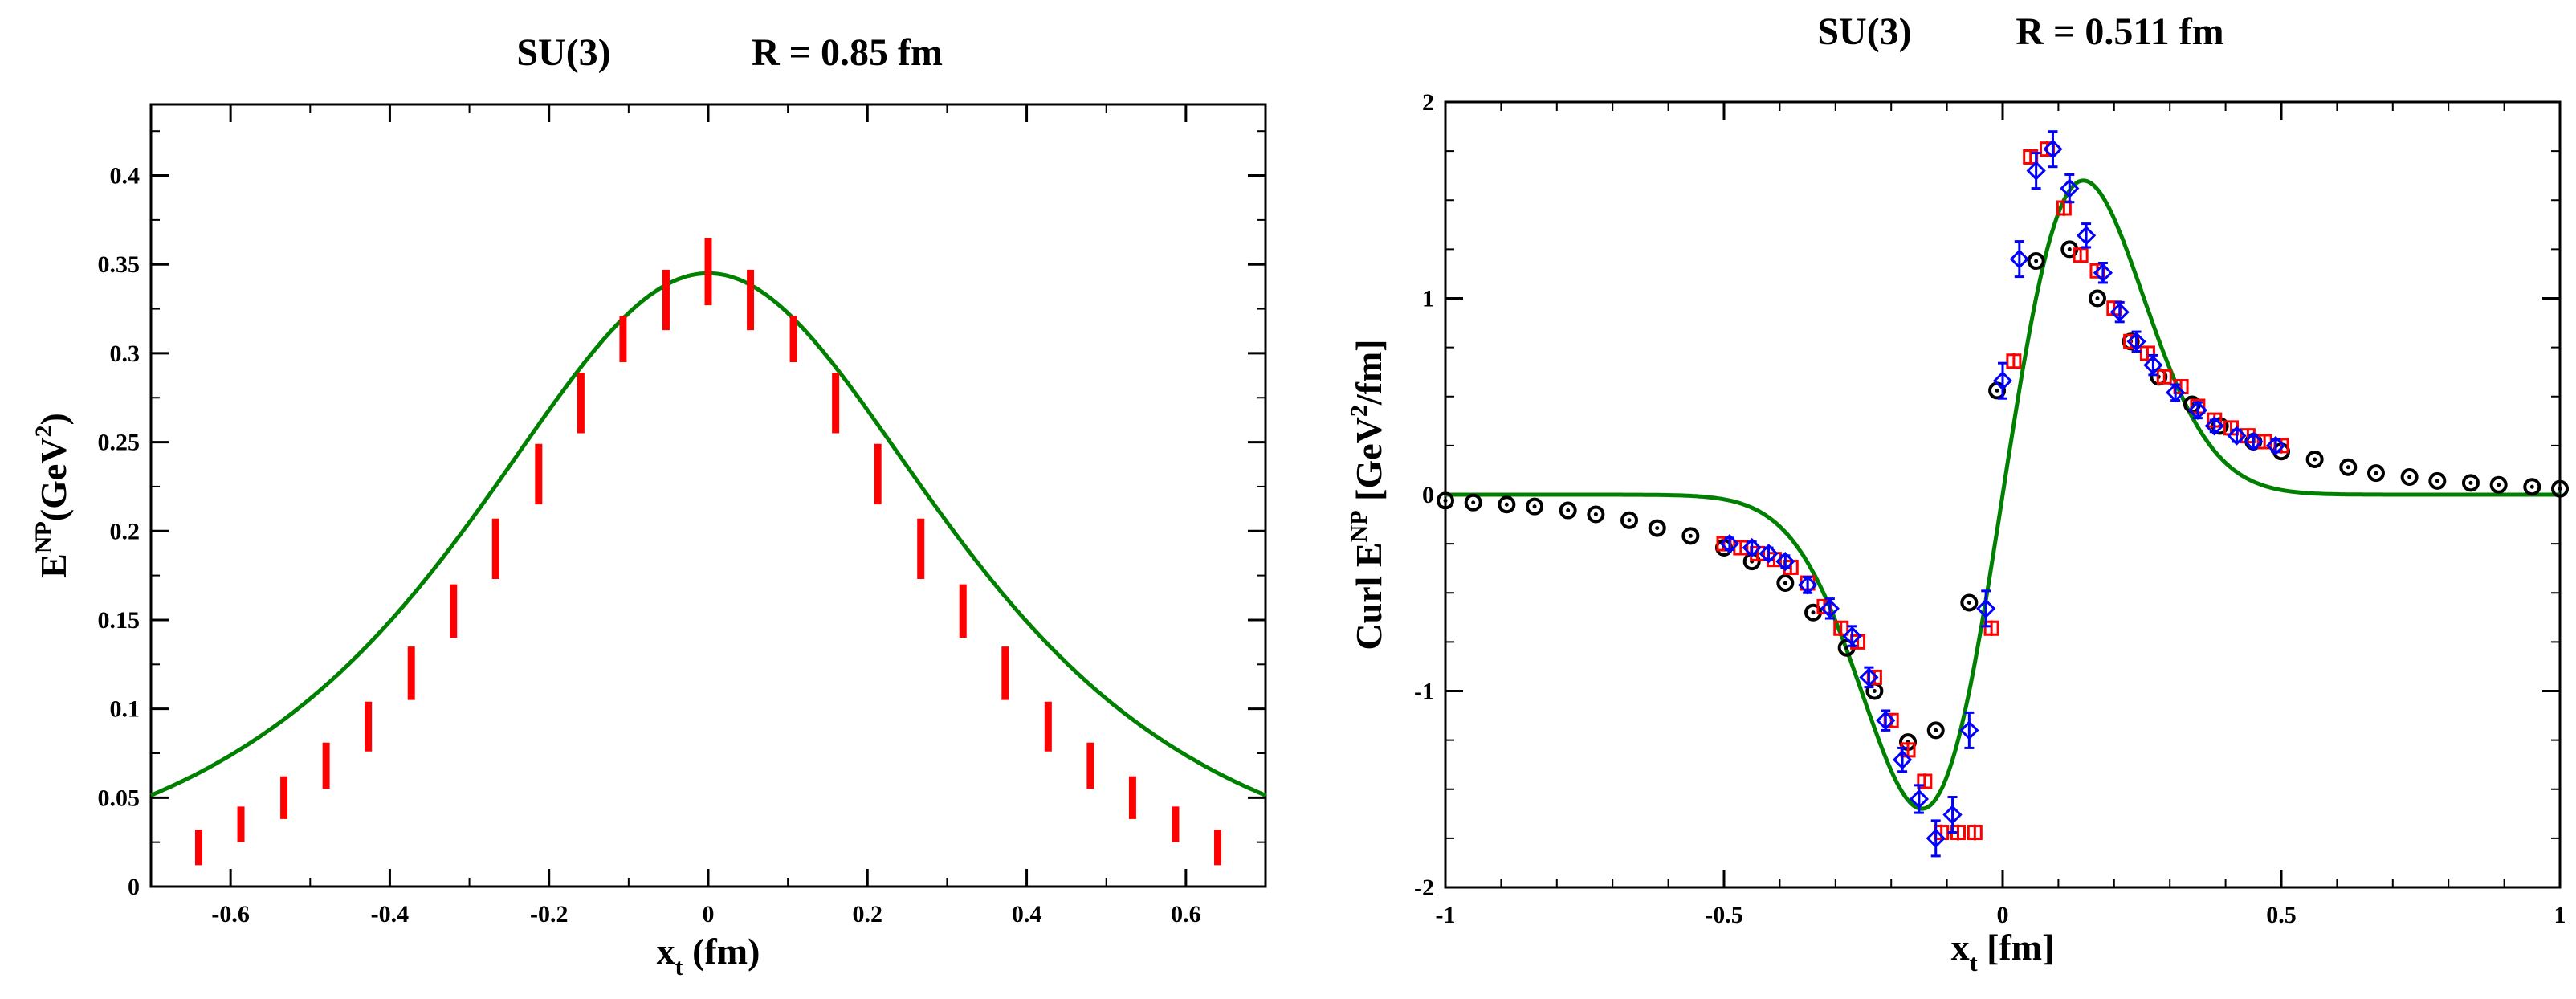  I want to click on chart-right-title-radius: R = 0.511 fm, so click(2119, 31).